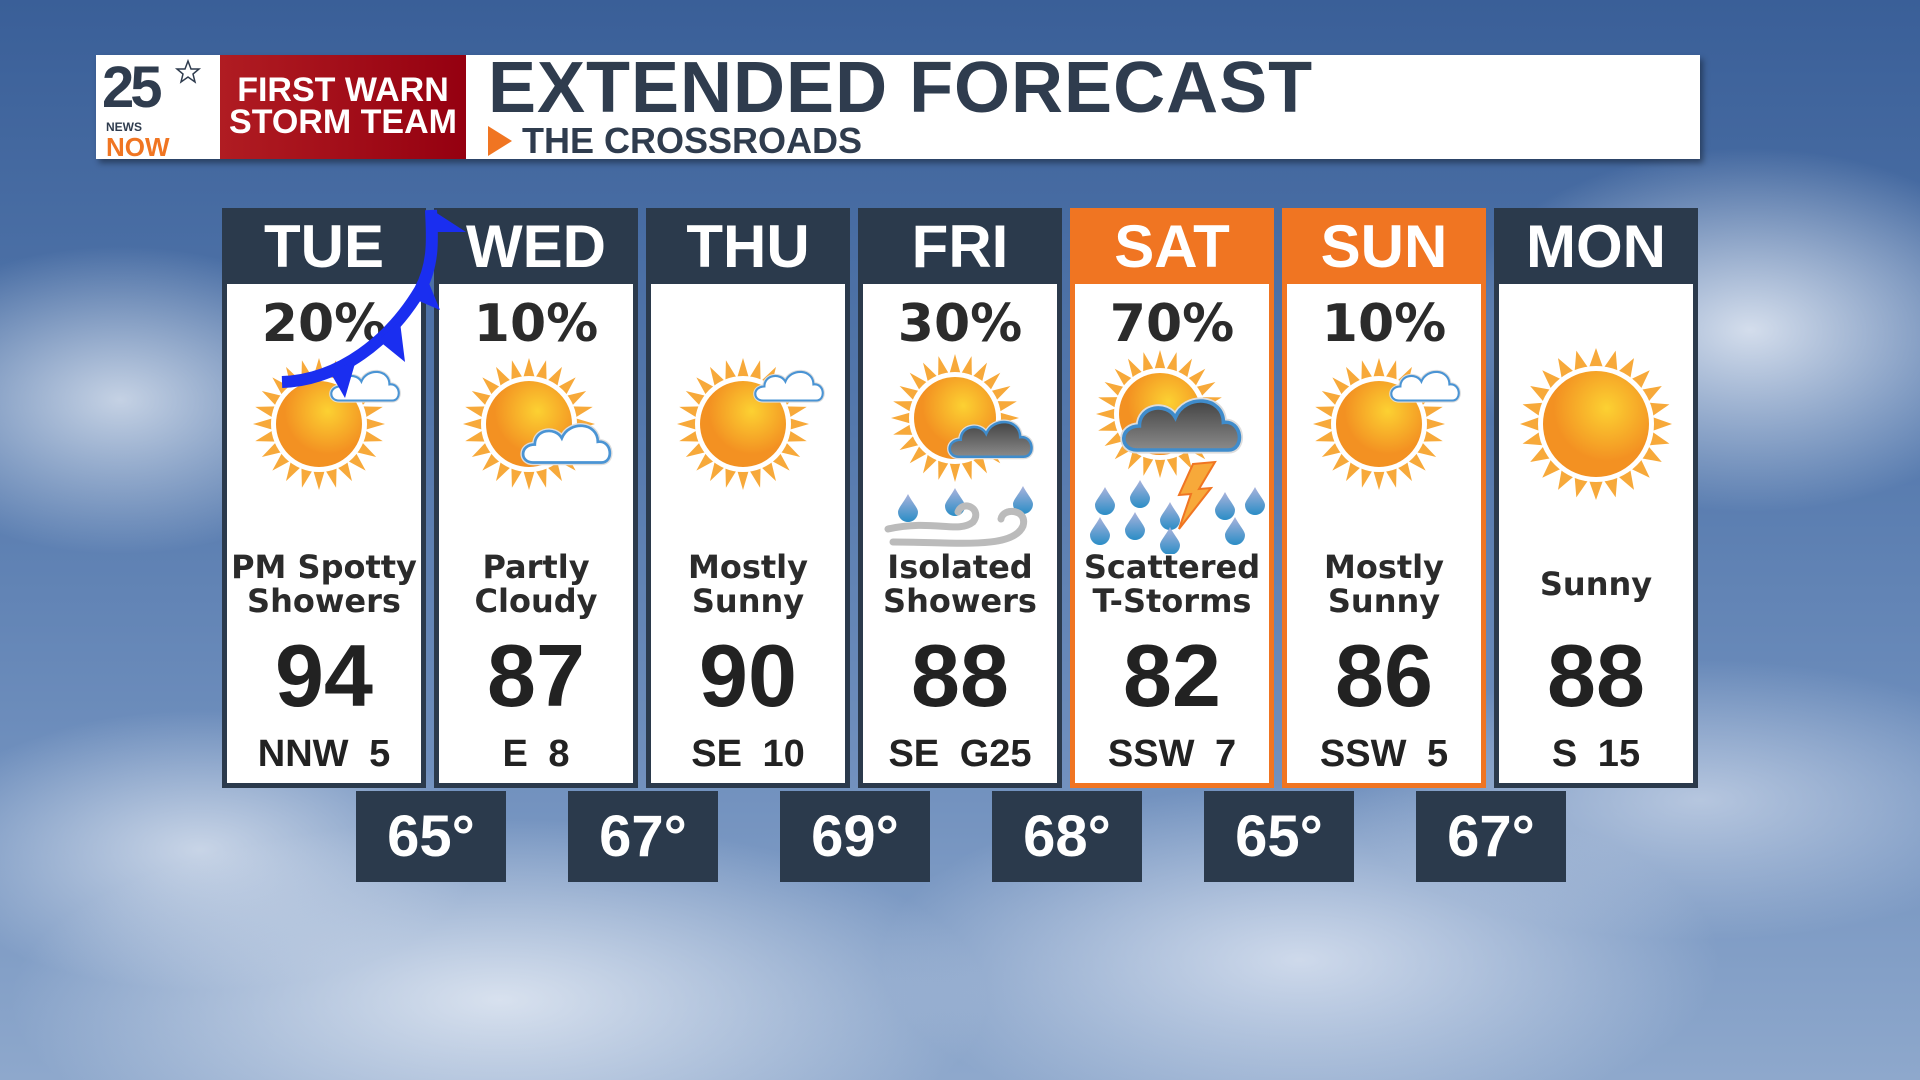 This screenshot has height=1080, width=1920. What do you see at coordinates (324, 246) in the screenshot?
I see `day-label: TUE` at bounding box center [324, 246].